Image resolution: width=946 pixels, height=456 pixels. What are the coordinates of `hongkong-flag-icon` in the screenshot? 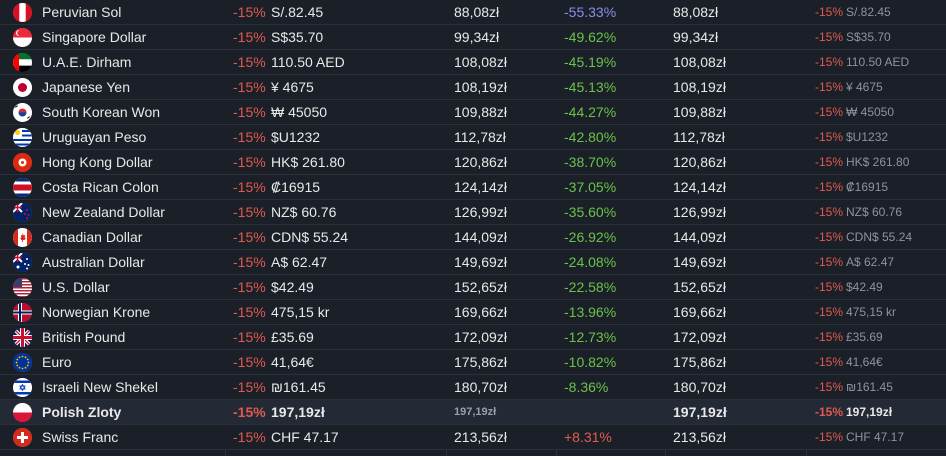 It's located at (22, 162).